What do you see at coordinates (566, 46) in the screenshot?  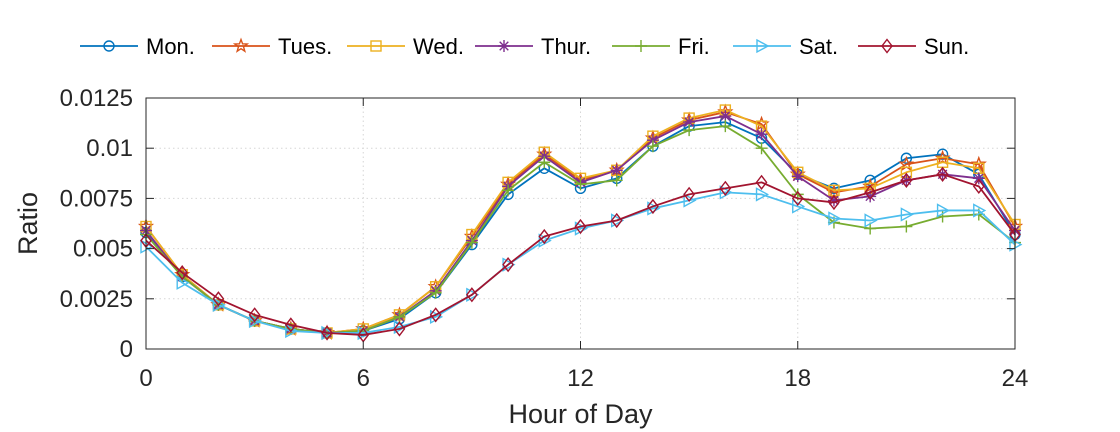 I see `legend-label: Thur.` at bounding box center [566, 46].